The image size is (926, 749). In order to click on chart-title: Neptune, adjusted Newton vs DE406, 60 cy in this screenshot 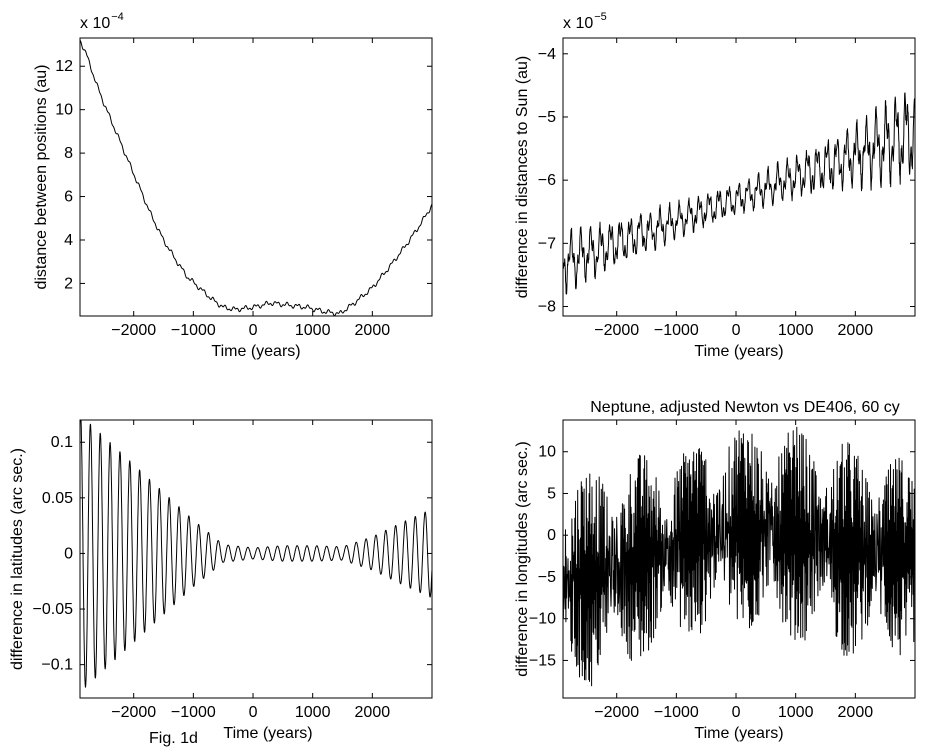, I will do `click(745, 407)`.